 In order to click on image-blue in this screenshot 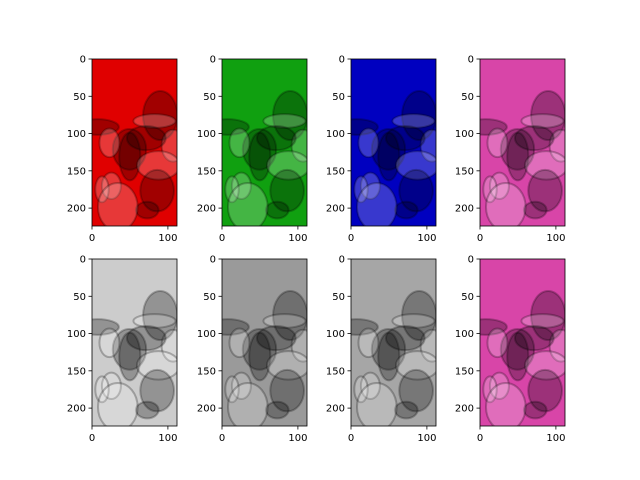, I will do `click(393, 142)`.